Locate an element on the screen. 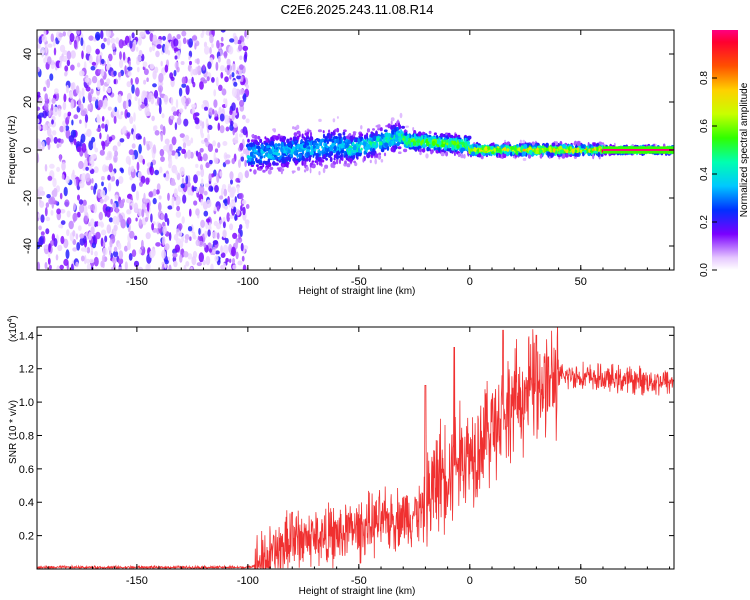 The width and height of the screenshot is (750, 600). x-tick-label: -50 is located at coordinates (359, 282).